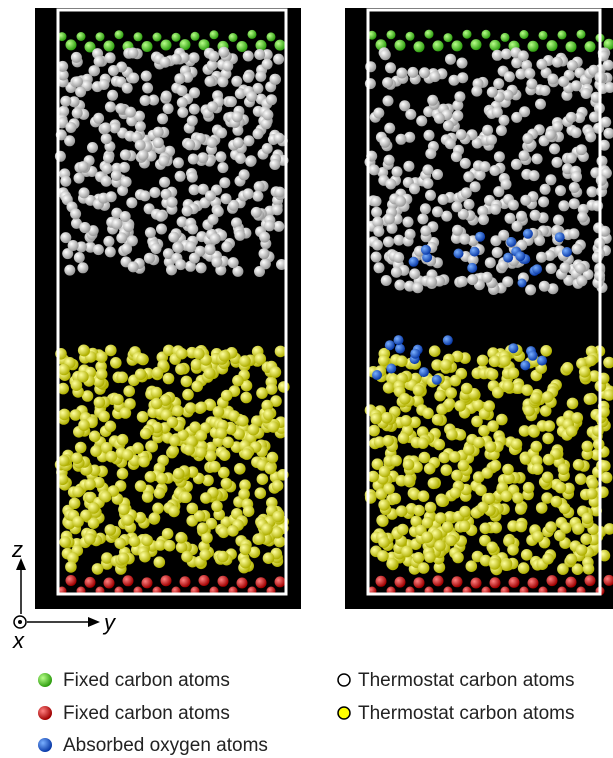 The width and height of the screenshot is (613, 758). I want to click on legend-swatch, so click(344, 680).